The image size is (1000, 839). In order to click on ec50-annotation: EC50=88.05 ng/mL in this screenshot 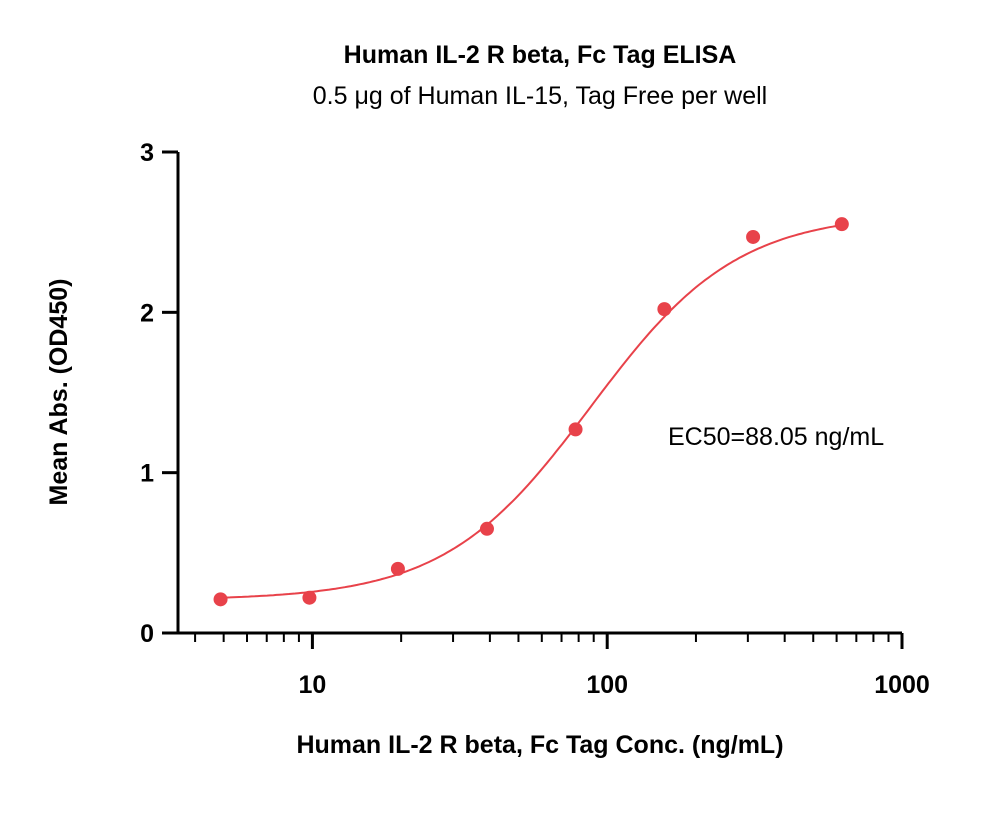, I will do `click(776, 437)`.